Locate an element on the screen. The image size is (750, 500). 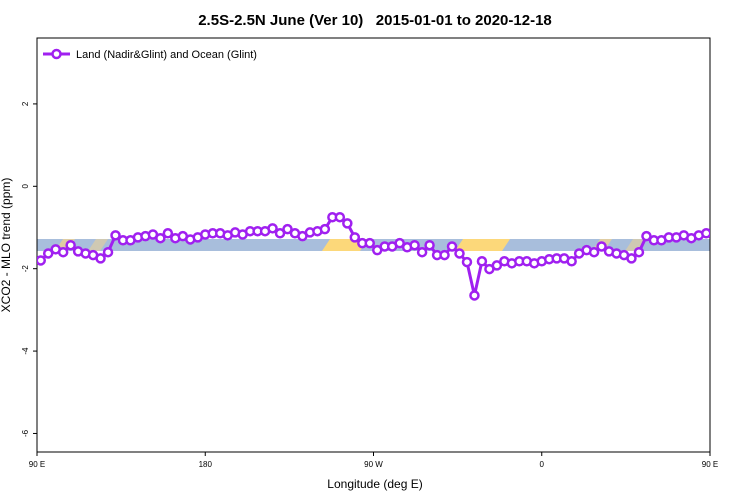
x-tick-label: 180 is located at coordinates (206, 464).